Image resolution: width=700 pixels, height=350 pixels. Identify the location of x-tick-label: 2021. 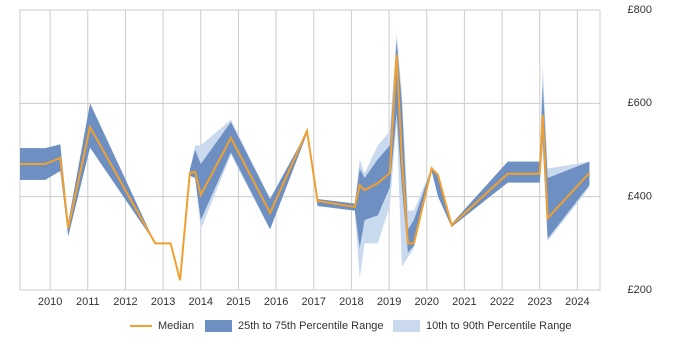
(464, 302).